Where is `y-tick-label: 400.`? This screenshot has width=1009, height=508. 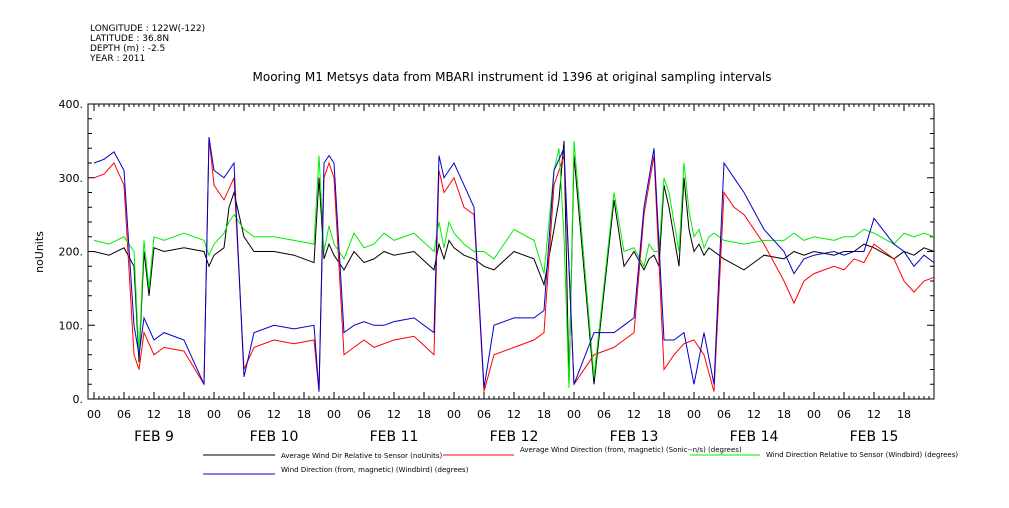
y-tick-label: 400. is located at coordinates (71, 104).